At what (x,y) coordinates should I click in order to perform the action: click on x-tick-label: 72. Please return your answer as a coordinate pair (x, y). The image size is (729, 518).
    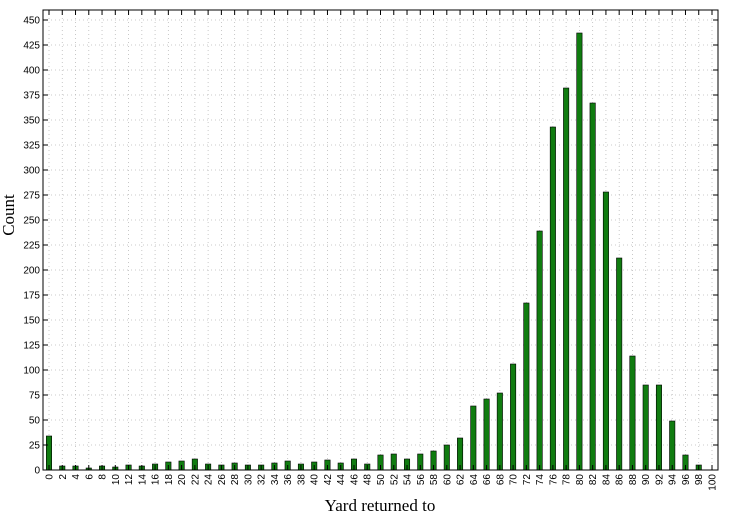
    Looking at the image, I should click on (527, 480).